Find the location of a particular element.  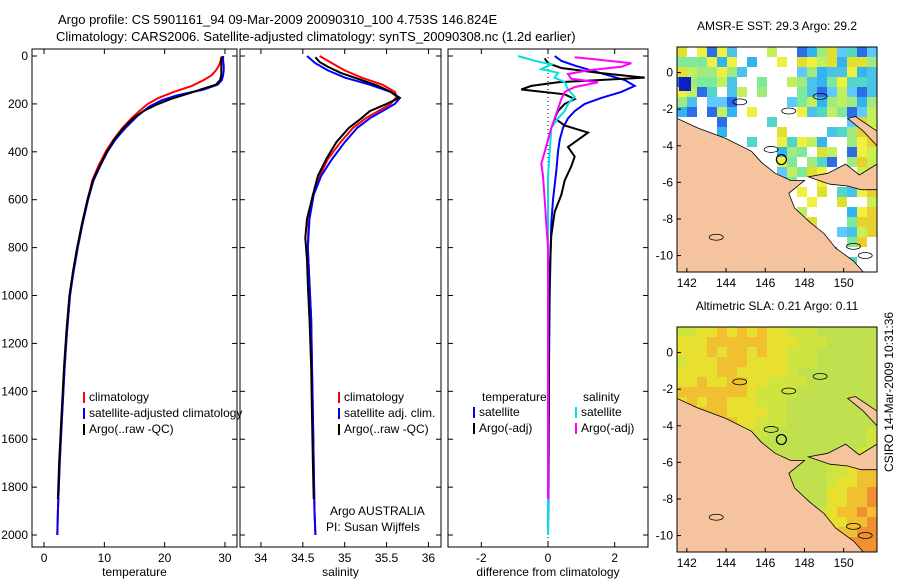

x-axis-label: temperature is located at coordinates (134, 572).